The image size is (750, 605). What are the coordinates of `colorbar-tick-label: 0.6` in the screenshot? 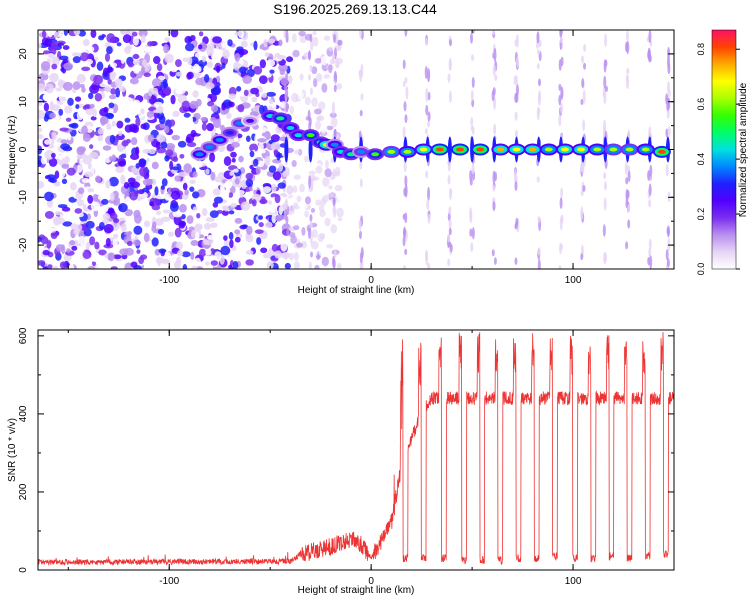 It's located at (701, 104).